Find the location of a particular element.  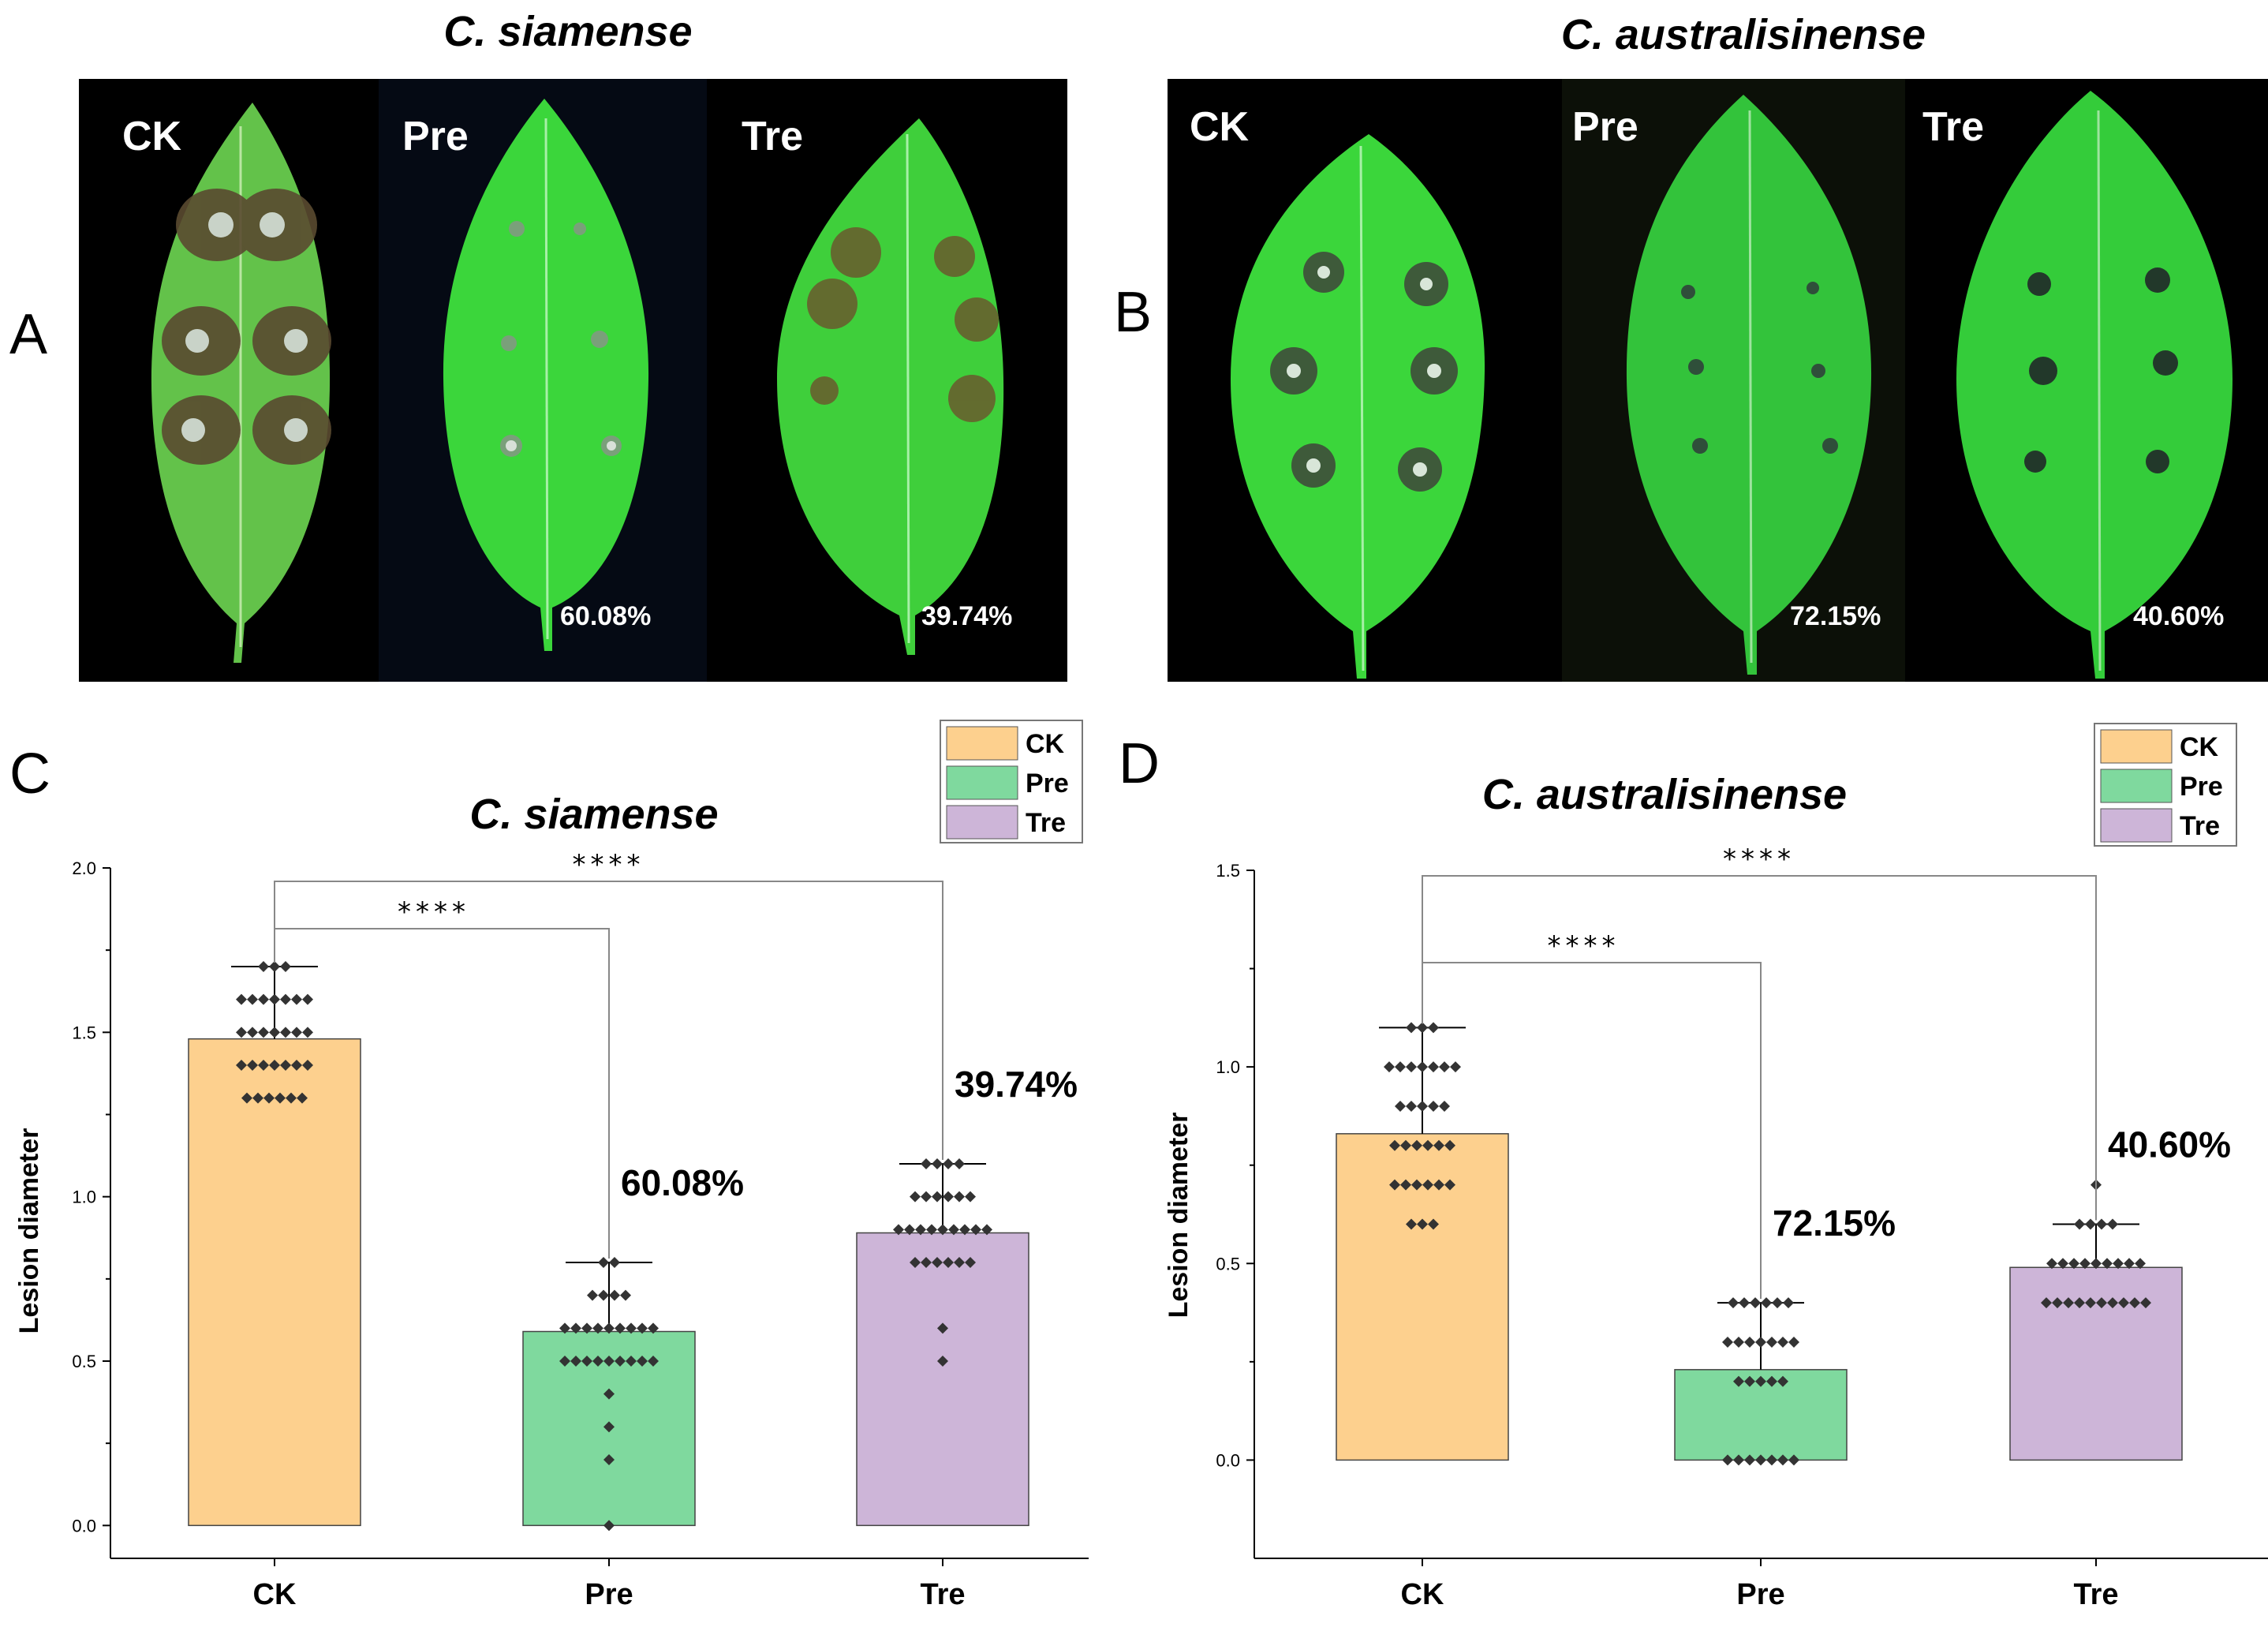

chart-d-xtick-label-tre: Tre is located at coordinates (2095, 1594).